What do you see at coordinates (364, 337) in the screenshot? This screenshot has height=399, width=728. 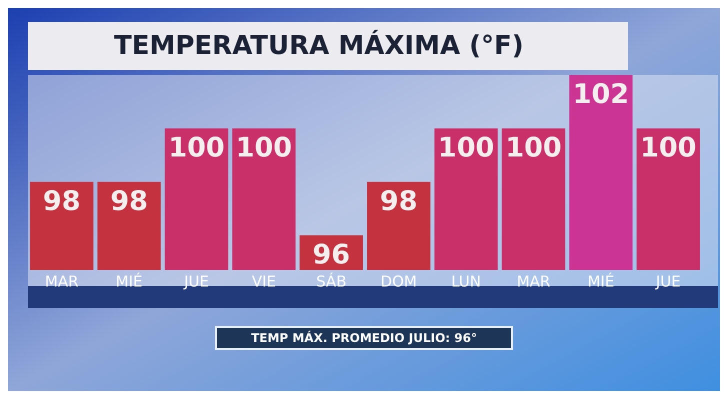 I see `text: TEMP MÁX. PROMEDIO JULIO: 96°` at bounding box center [364, 337].